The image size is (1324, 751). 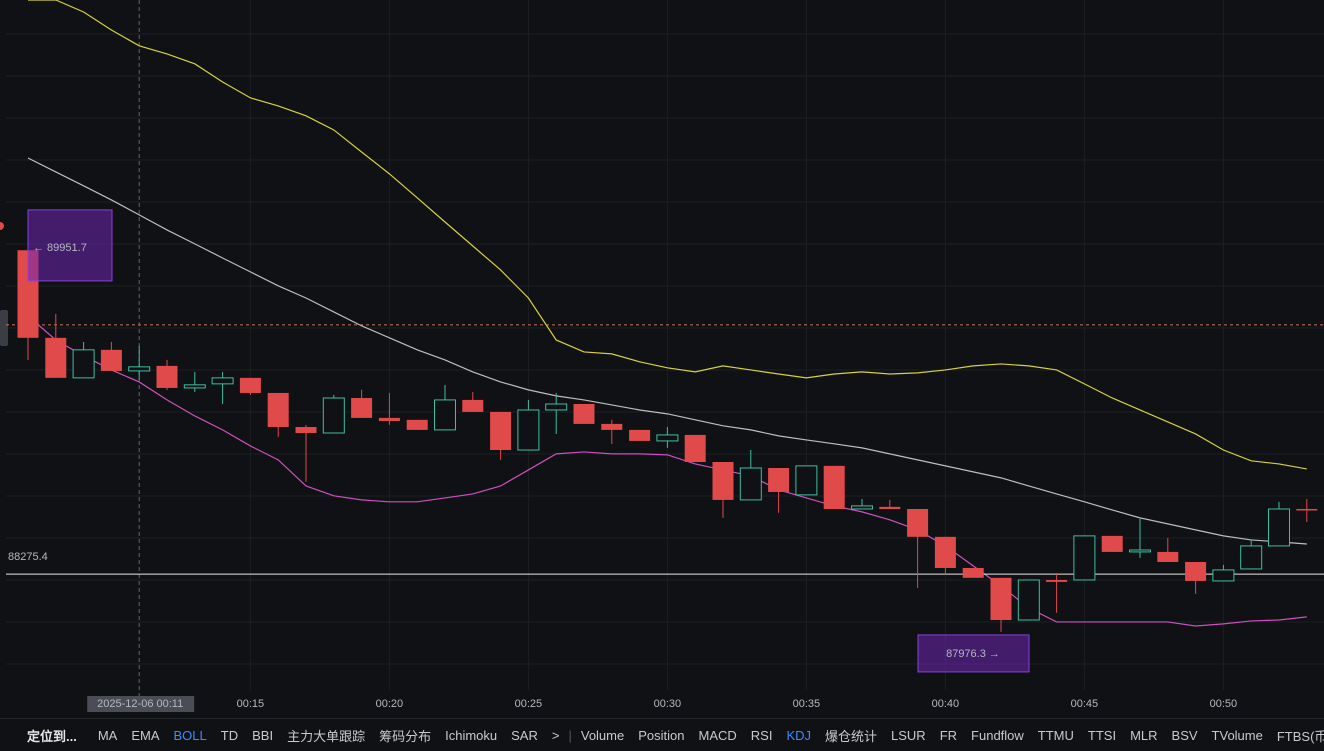 I want to click on indicator-button: TTMU, so click(x=1055, y=735).